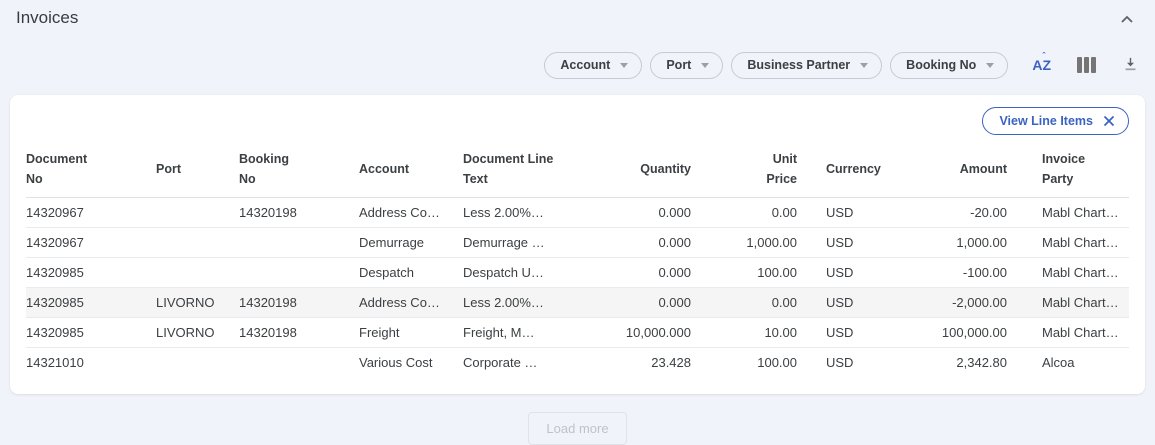 The height and width of the screenshot is (445, 1155). What do you see at coordinates (641, 332) in the screenshot?
I see `table-cell: 10,000.000` at bounding box center [641, 332].